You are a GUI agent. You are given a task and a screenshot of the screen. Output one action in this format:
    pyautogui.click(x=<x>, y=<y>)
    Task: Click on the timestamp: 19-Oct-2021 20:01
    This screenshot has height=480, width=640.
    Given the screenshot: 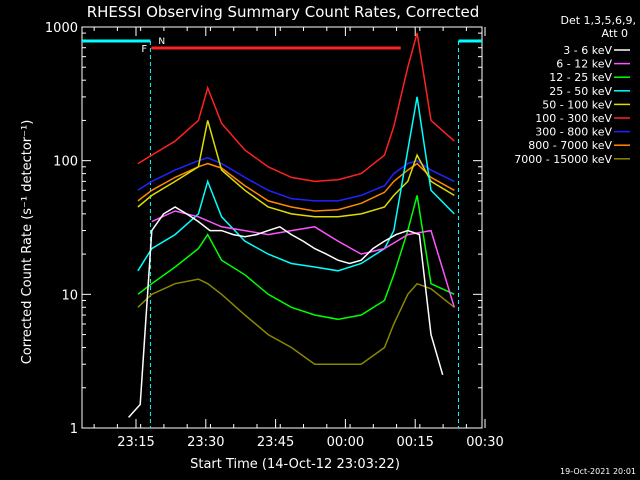 What is the action you would take?
    pyautogui.click(x=598, y=471)
    